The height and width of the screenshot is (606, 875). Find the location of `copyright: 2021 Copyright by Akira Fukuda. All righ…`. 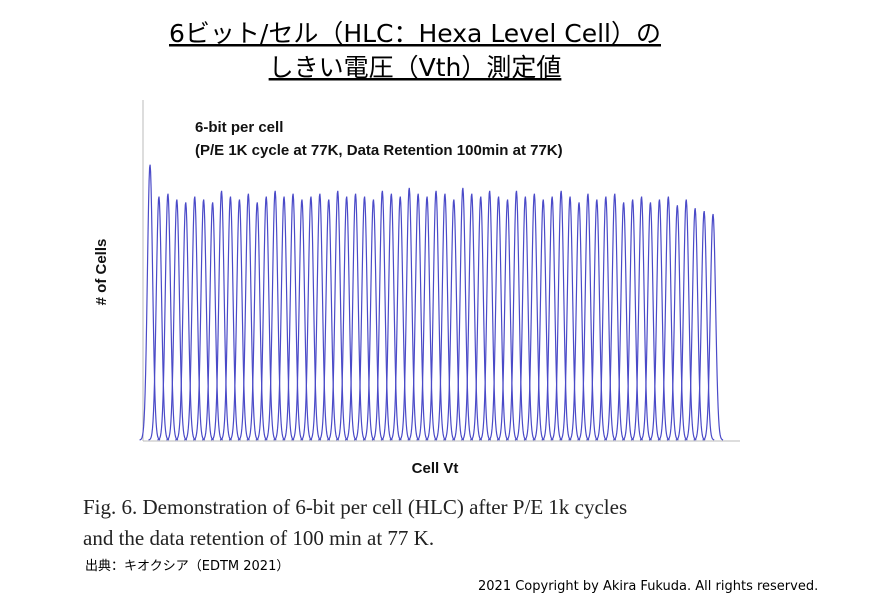

copyright: 2021 Copyright by Akira Fukuda. All righ… is located at coordinates (648, 586).